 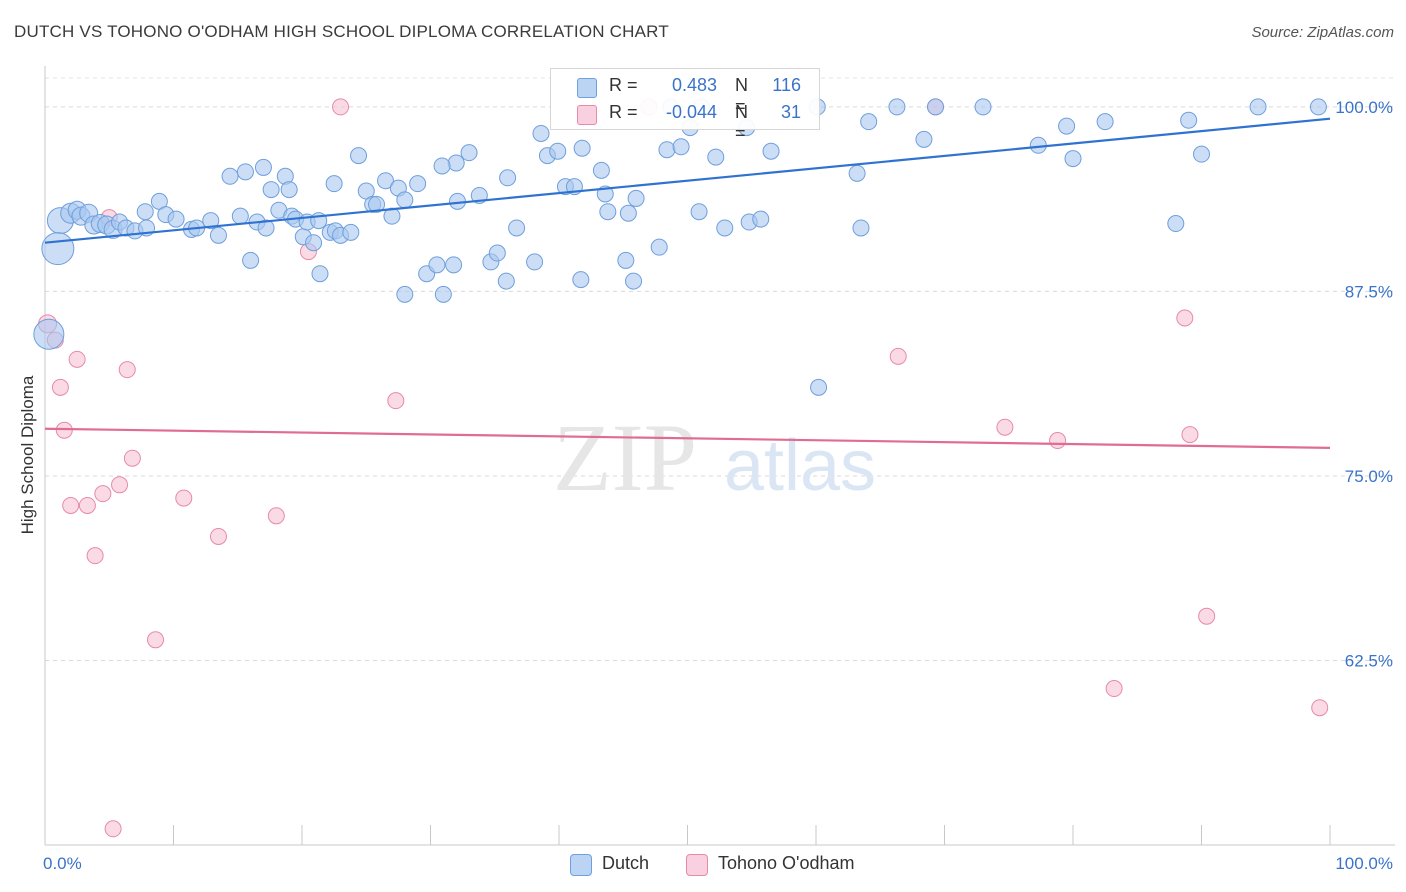 What do you see at coordinates (1364, 863) in the screenshot?
I see `x-tick-label-max: 100.0%` at bounding box center [1364, 863].